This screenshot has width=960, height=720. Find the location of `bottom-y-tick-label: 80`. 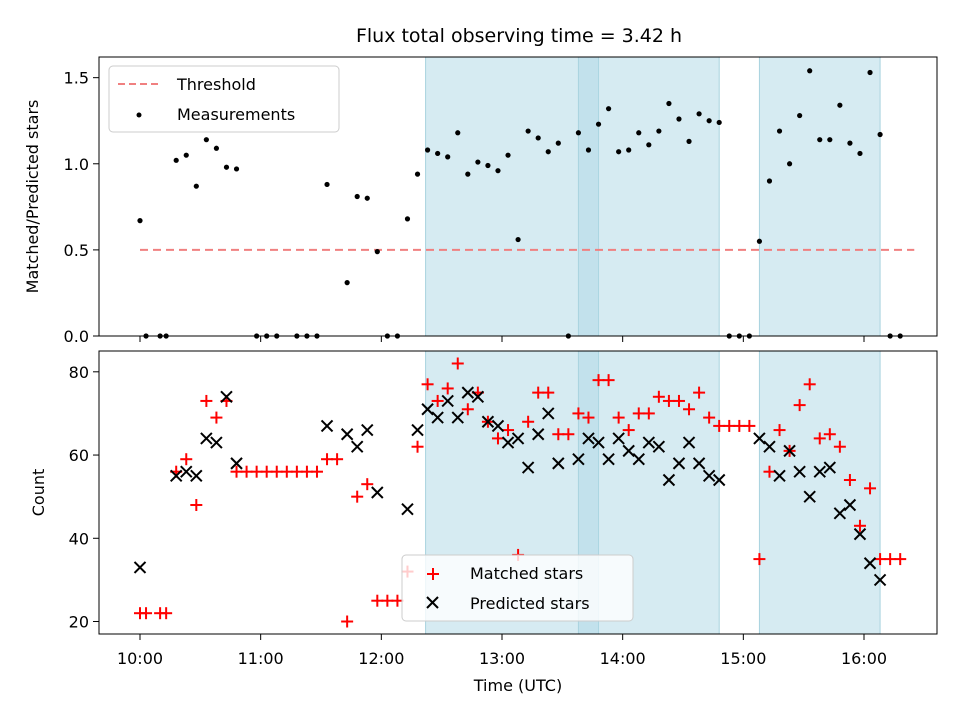

bottom-y-tick-label: 80 is located at coordinates (79, 372).